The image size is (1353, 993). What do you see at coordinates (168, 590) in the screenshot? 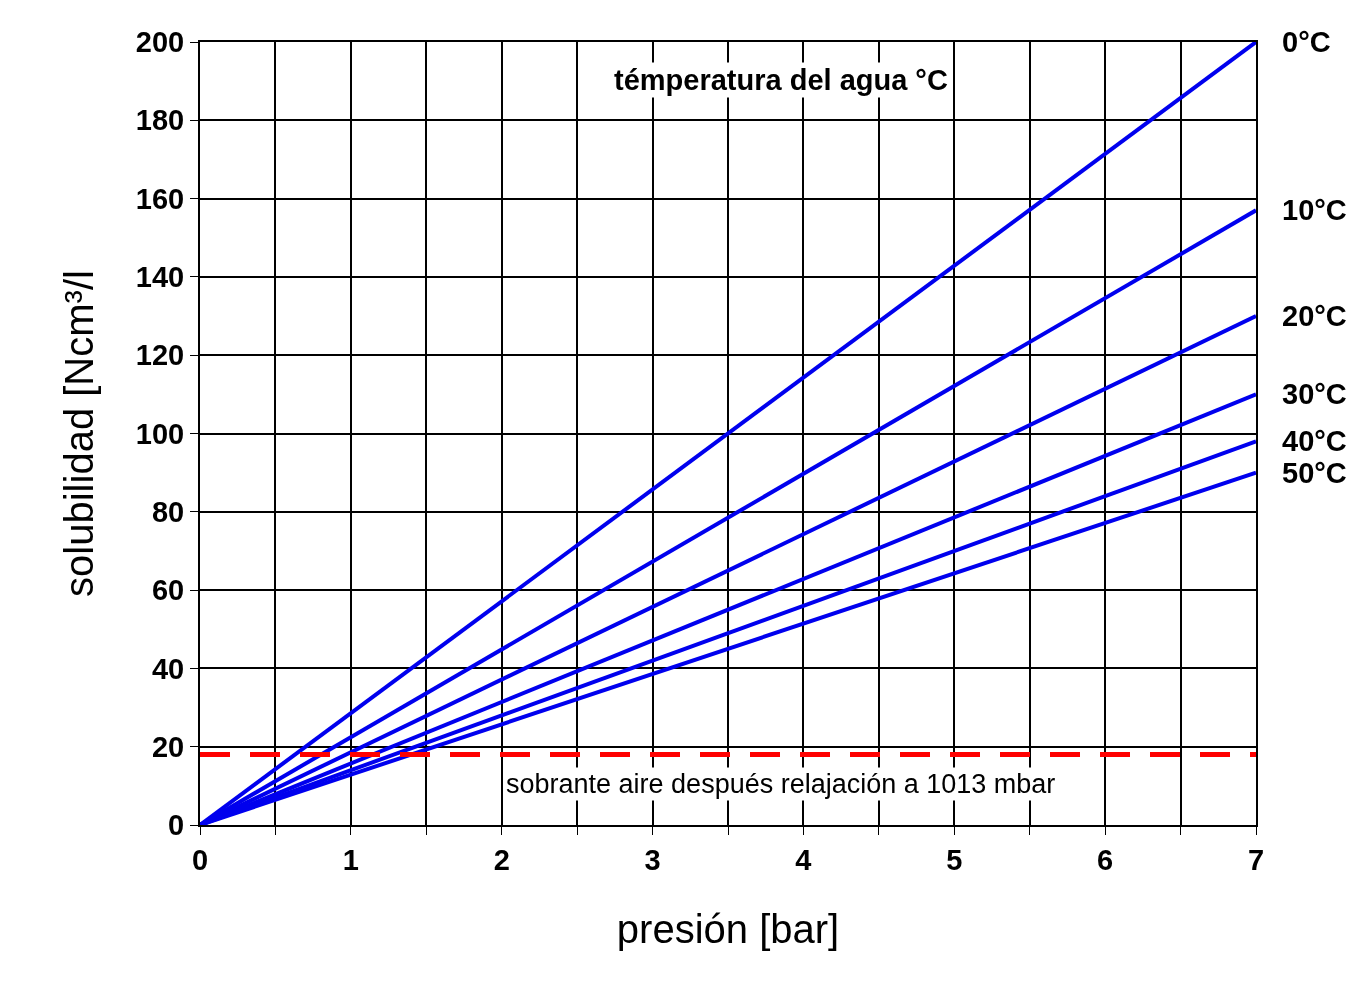
I see `y-tick-label: 60` at bounding box center [168, 590].